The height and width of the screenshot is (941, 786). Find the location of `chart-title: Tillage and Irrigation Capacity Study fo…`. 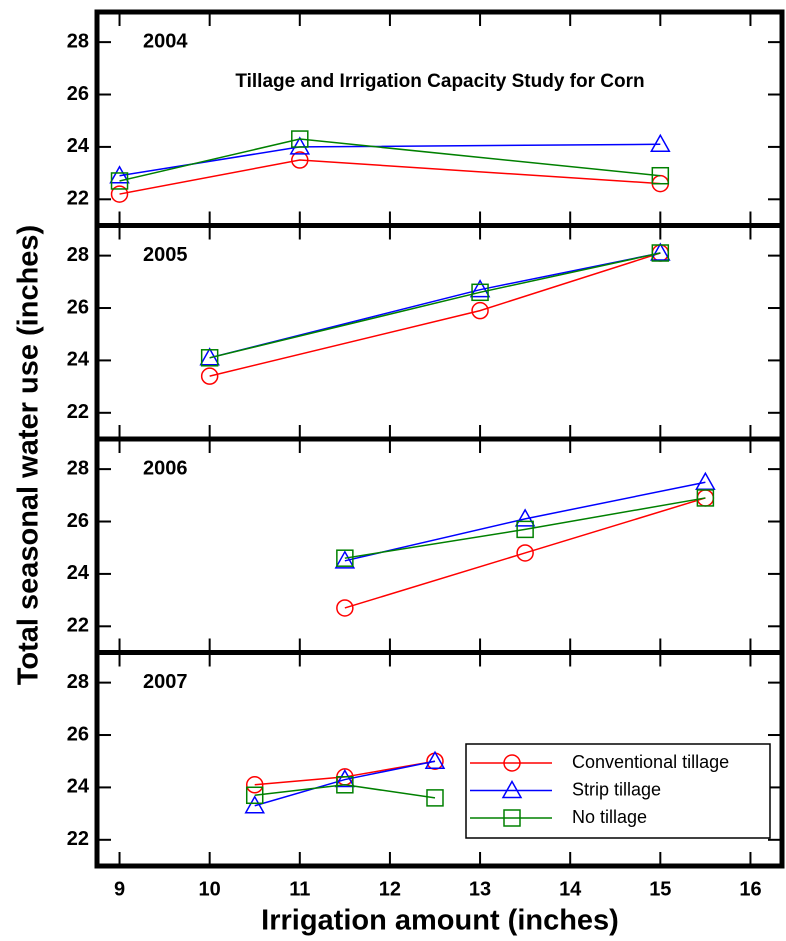

chart-title: Tillage and Irrigation Capacity Study fo… is located at coordinates (439, 81).